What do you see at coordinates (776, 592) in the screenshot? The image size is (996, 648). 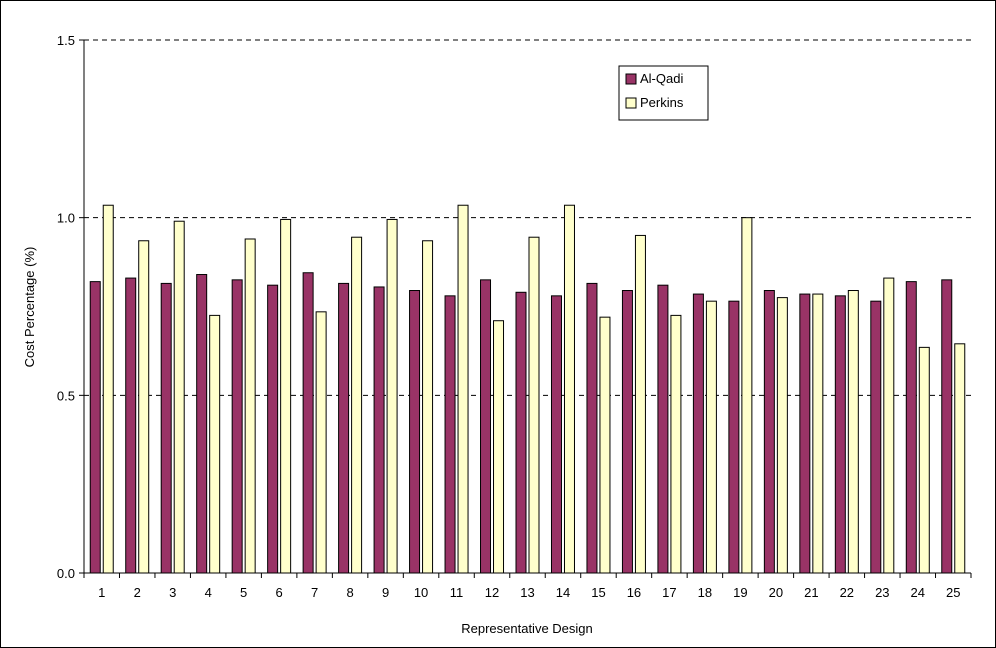 I see `x-tick-label: 20` at bounding box center [776, 592].